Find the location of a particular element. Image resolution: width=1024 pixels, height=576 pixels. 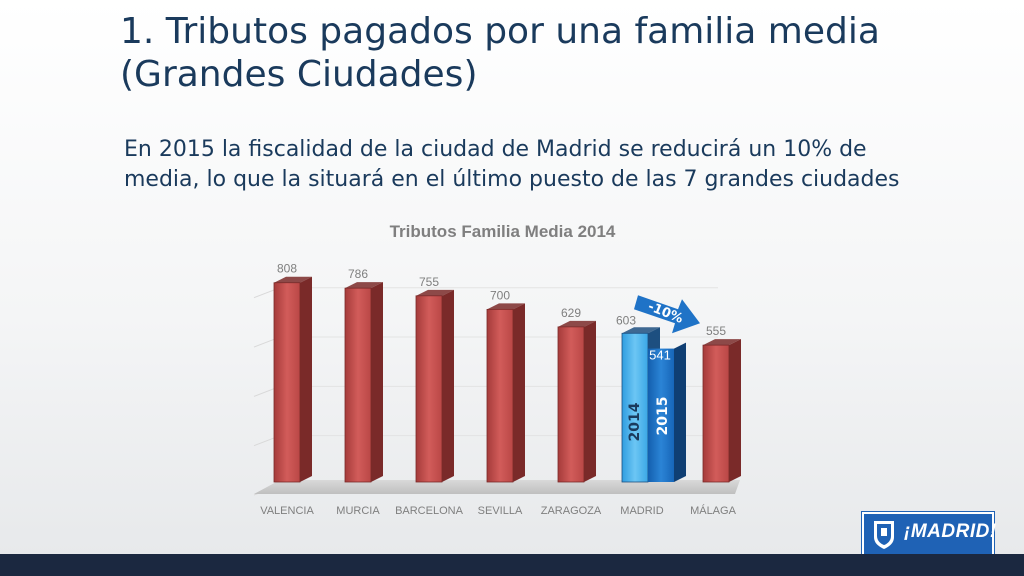

bar-zaragoza-top is located at coordinates (577, 323).